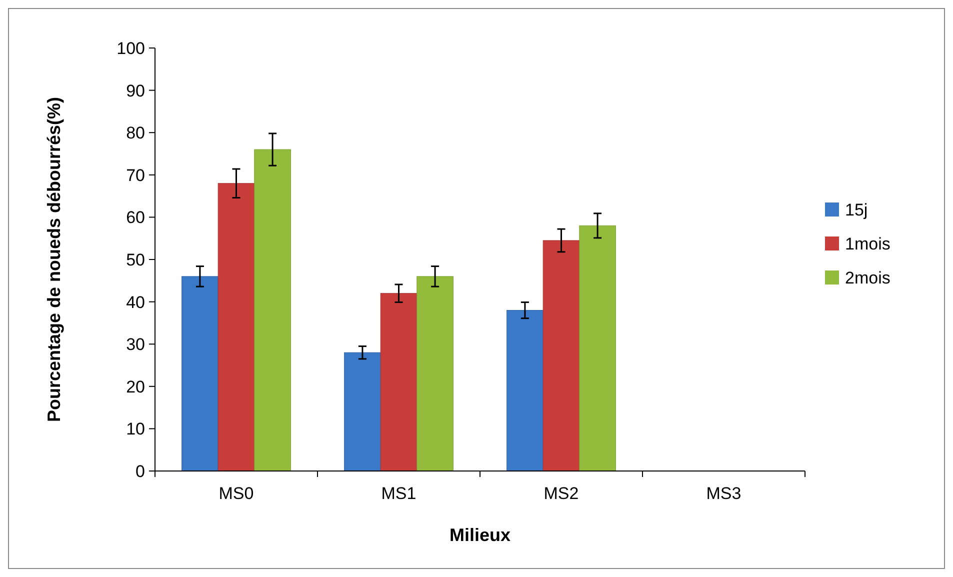 The height and width of the screenshot is (577, 953). I want to click on x-tick-label: MS3, so click(724, 493).